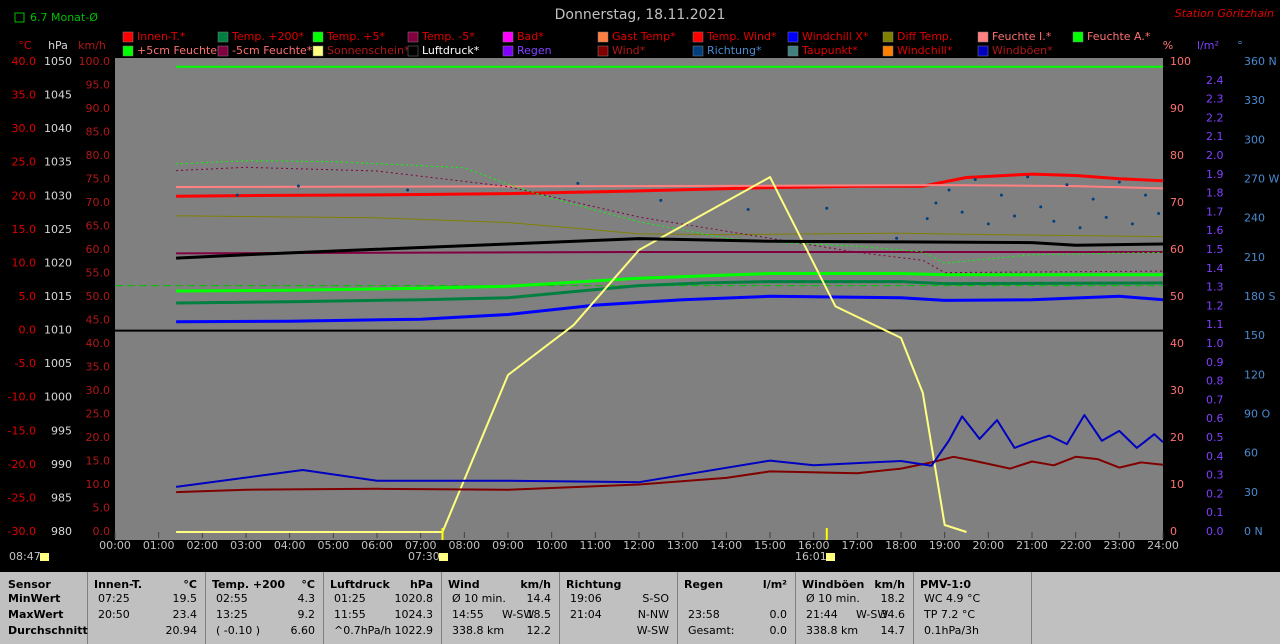 Image resolution: width=1280 pixels, height=644 pixels. I want to click on x-tick-label: 02:00, so click(202, 545).